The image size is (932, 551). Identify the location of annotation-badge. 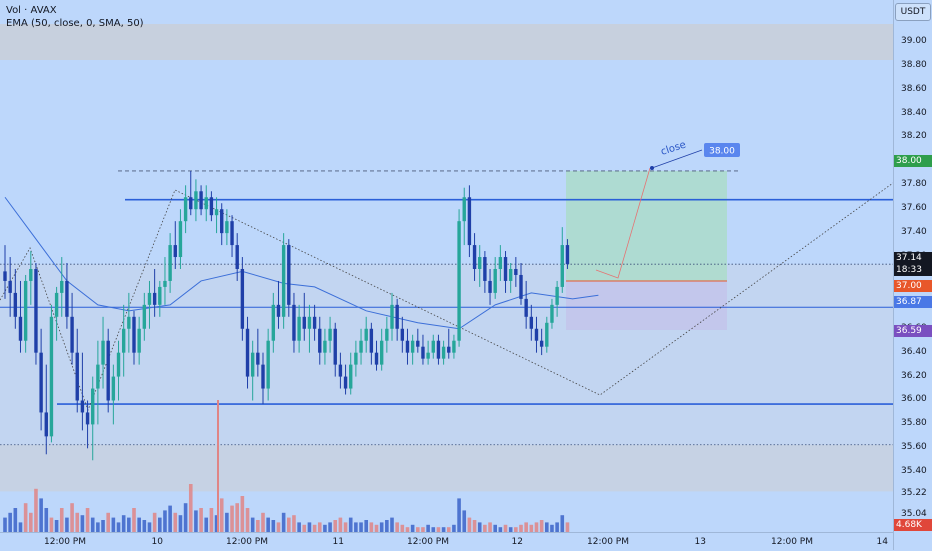
(722, 150).